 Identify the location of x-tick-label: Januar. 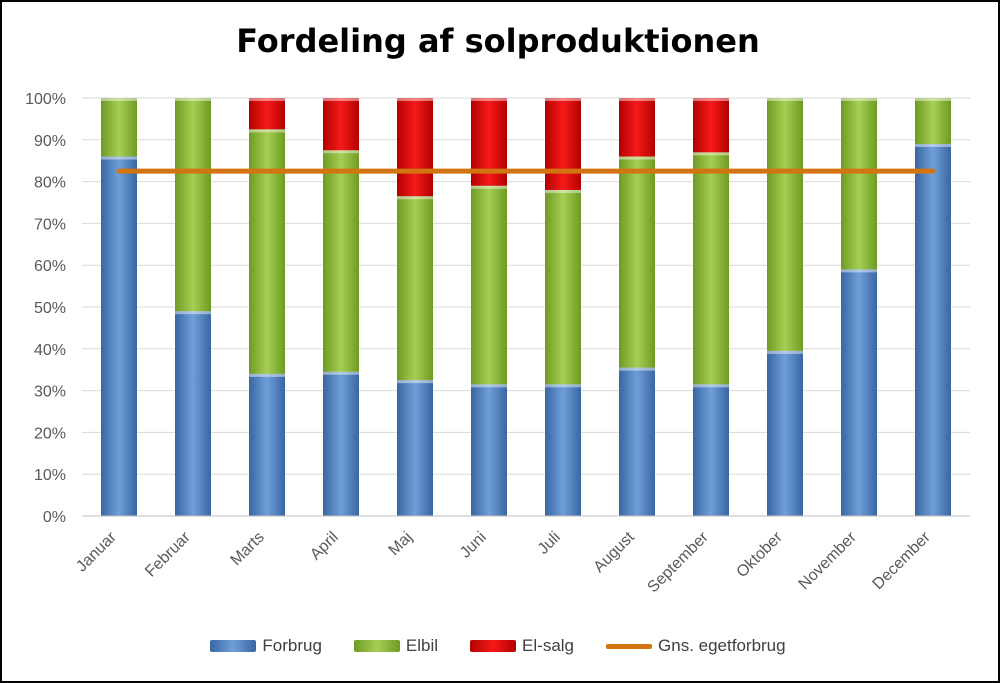
(96, 551).